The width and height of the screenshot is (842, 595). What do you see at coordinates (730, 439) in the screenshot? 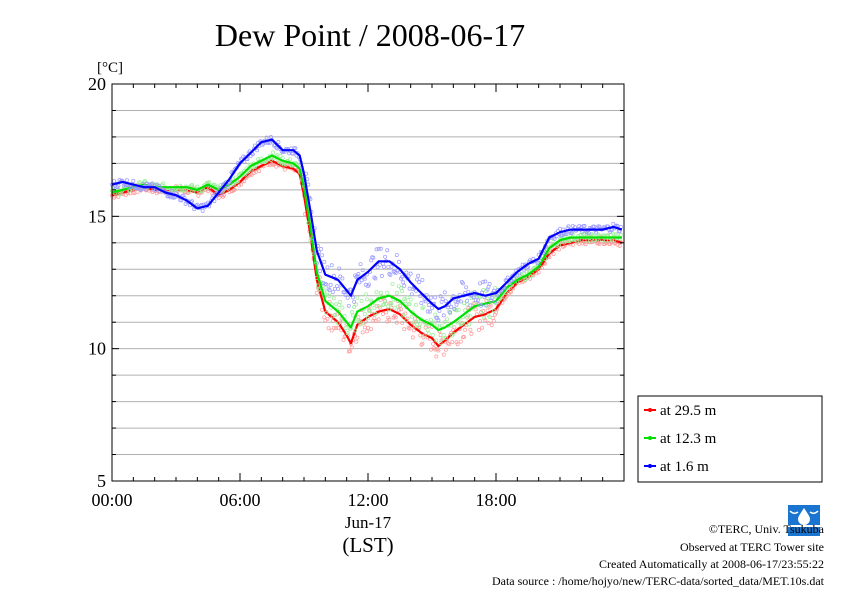
I see `legend-box` at bounding box center [730, 439].